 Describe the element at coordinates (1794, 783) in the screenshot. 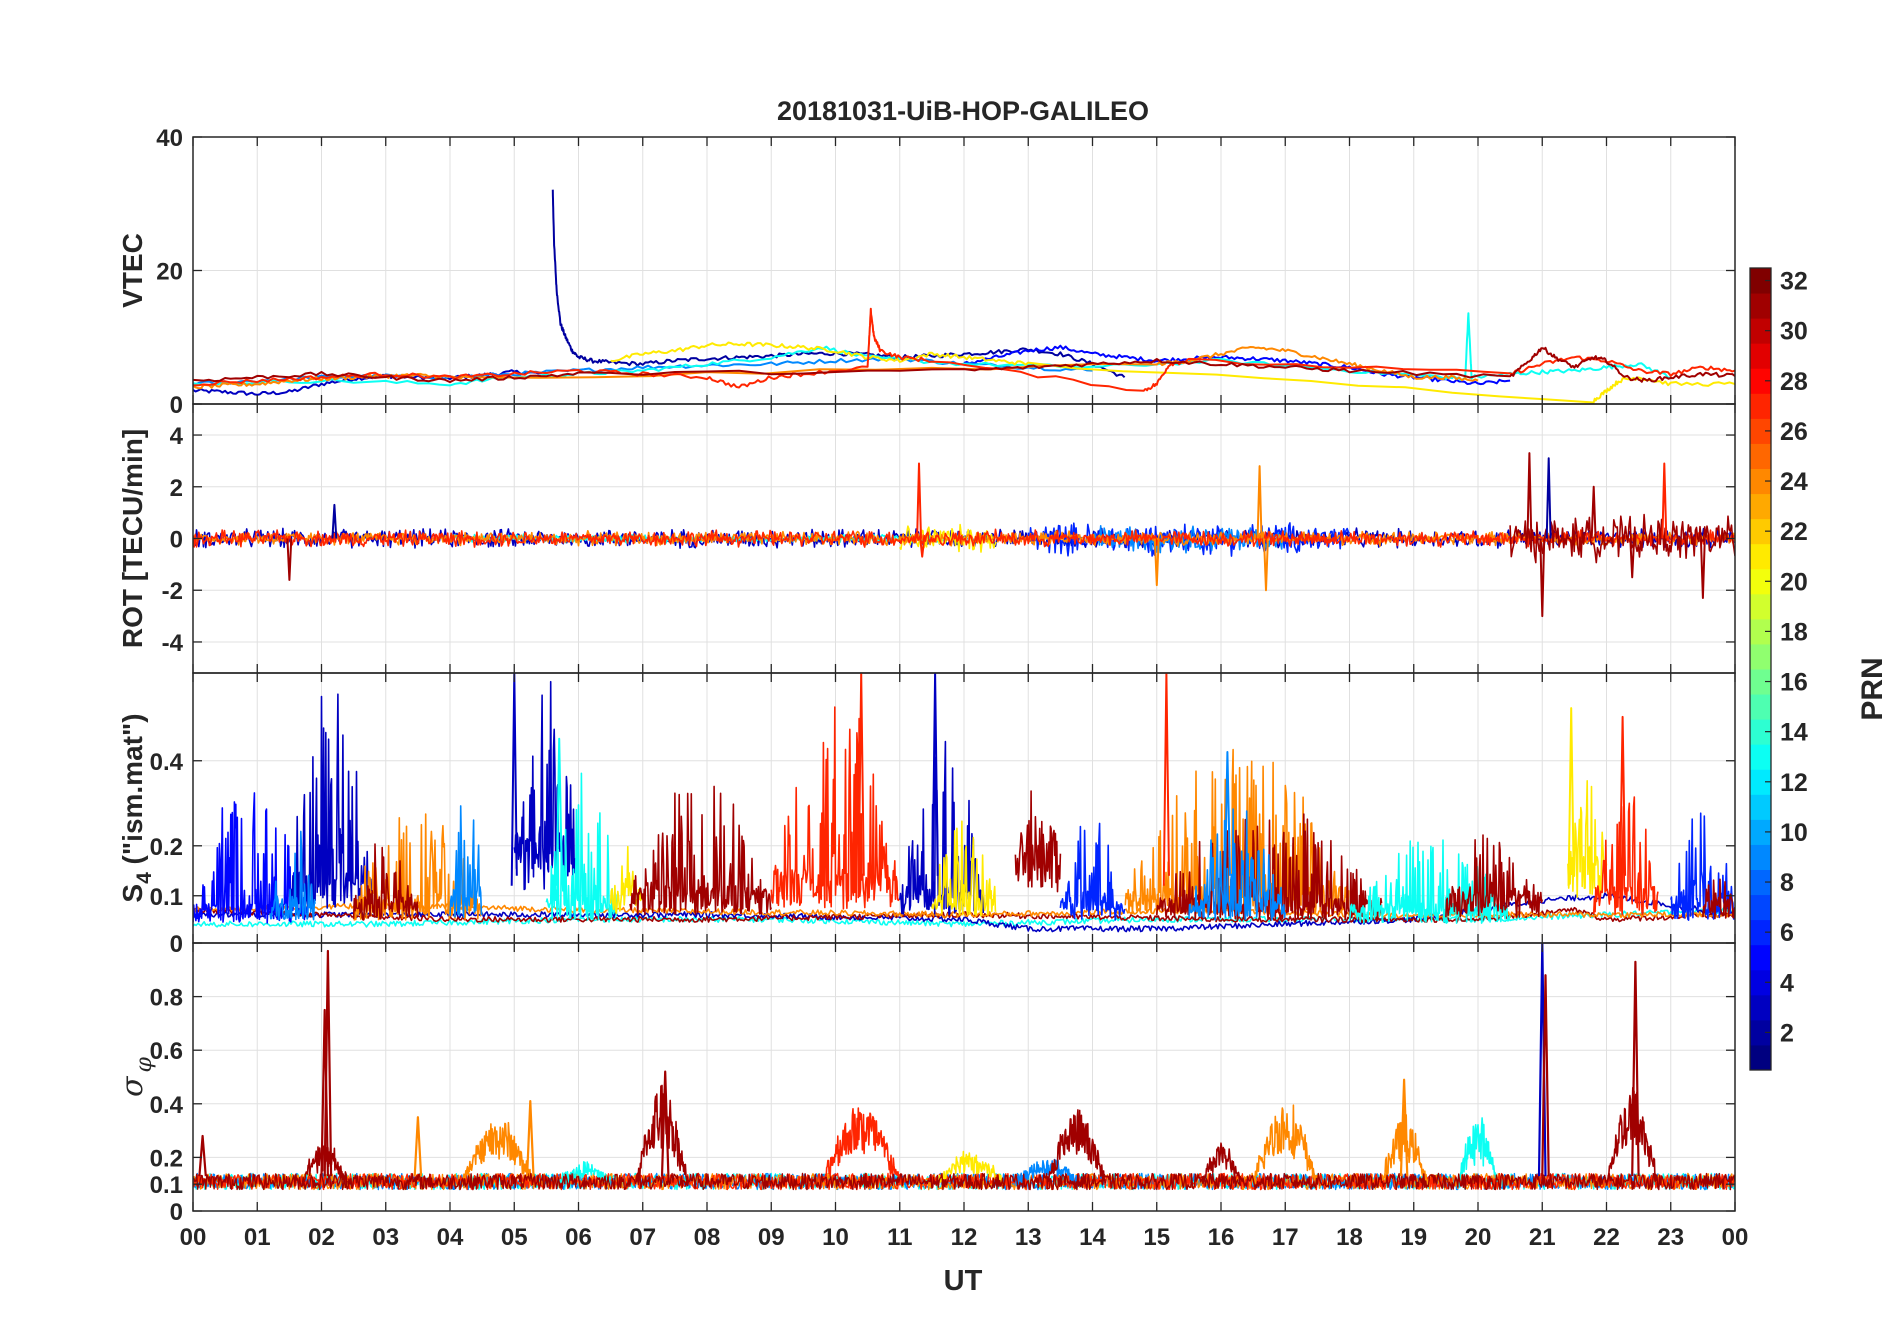

I see `colorbar-tick-label: 12` at that location.